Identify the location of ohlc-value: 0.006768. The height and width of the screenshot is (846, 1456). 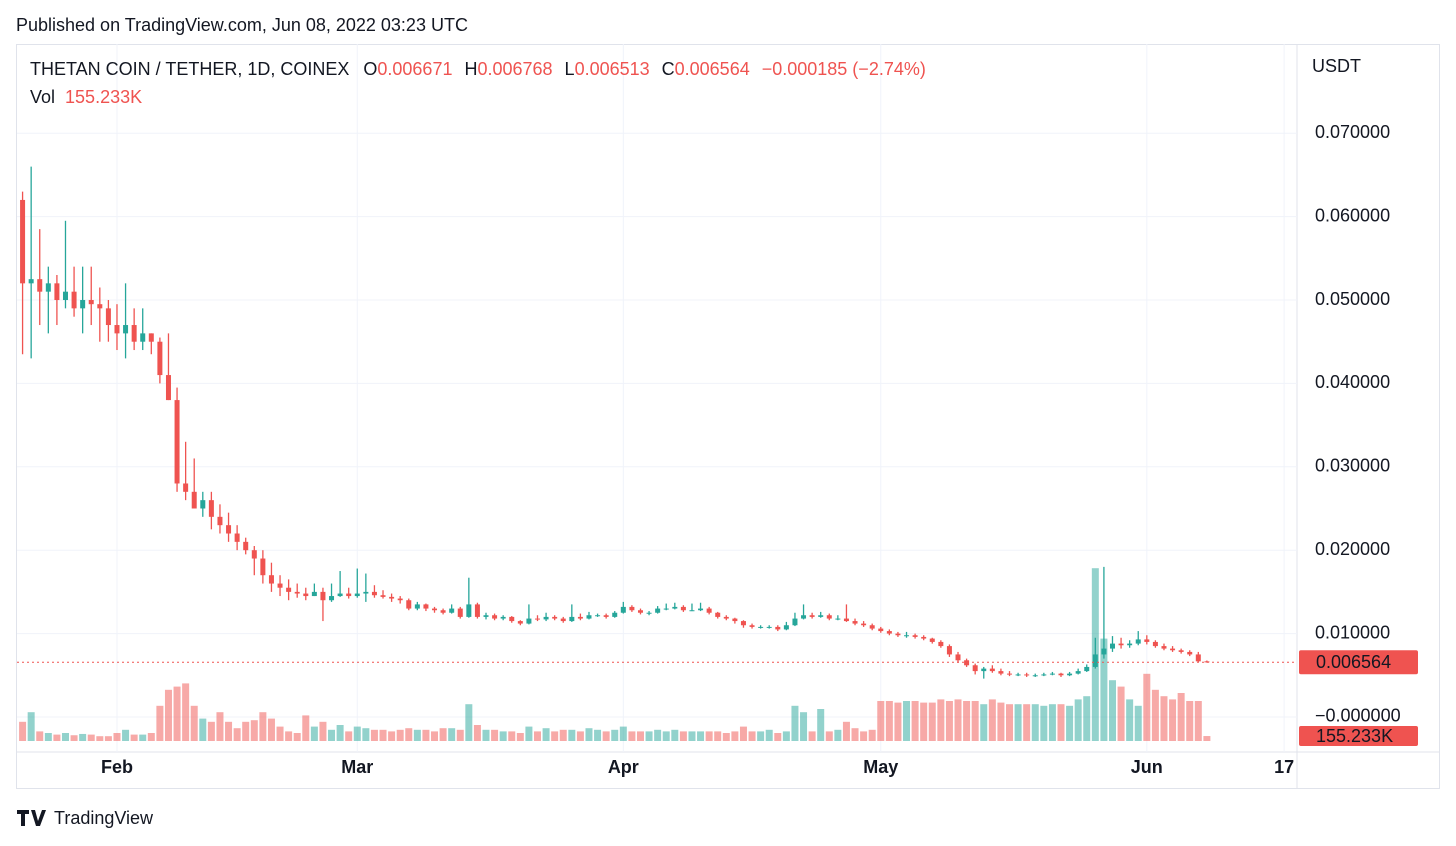
(514, 69).